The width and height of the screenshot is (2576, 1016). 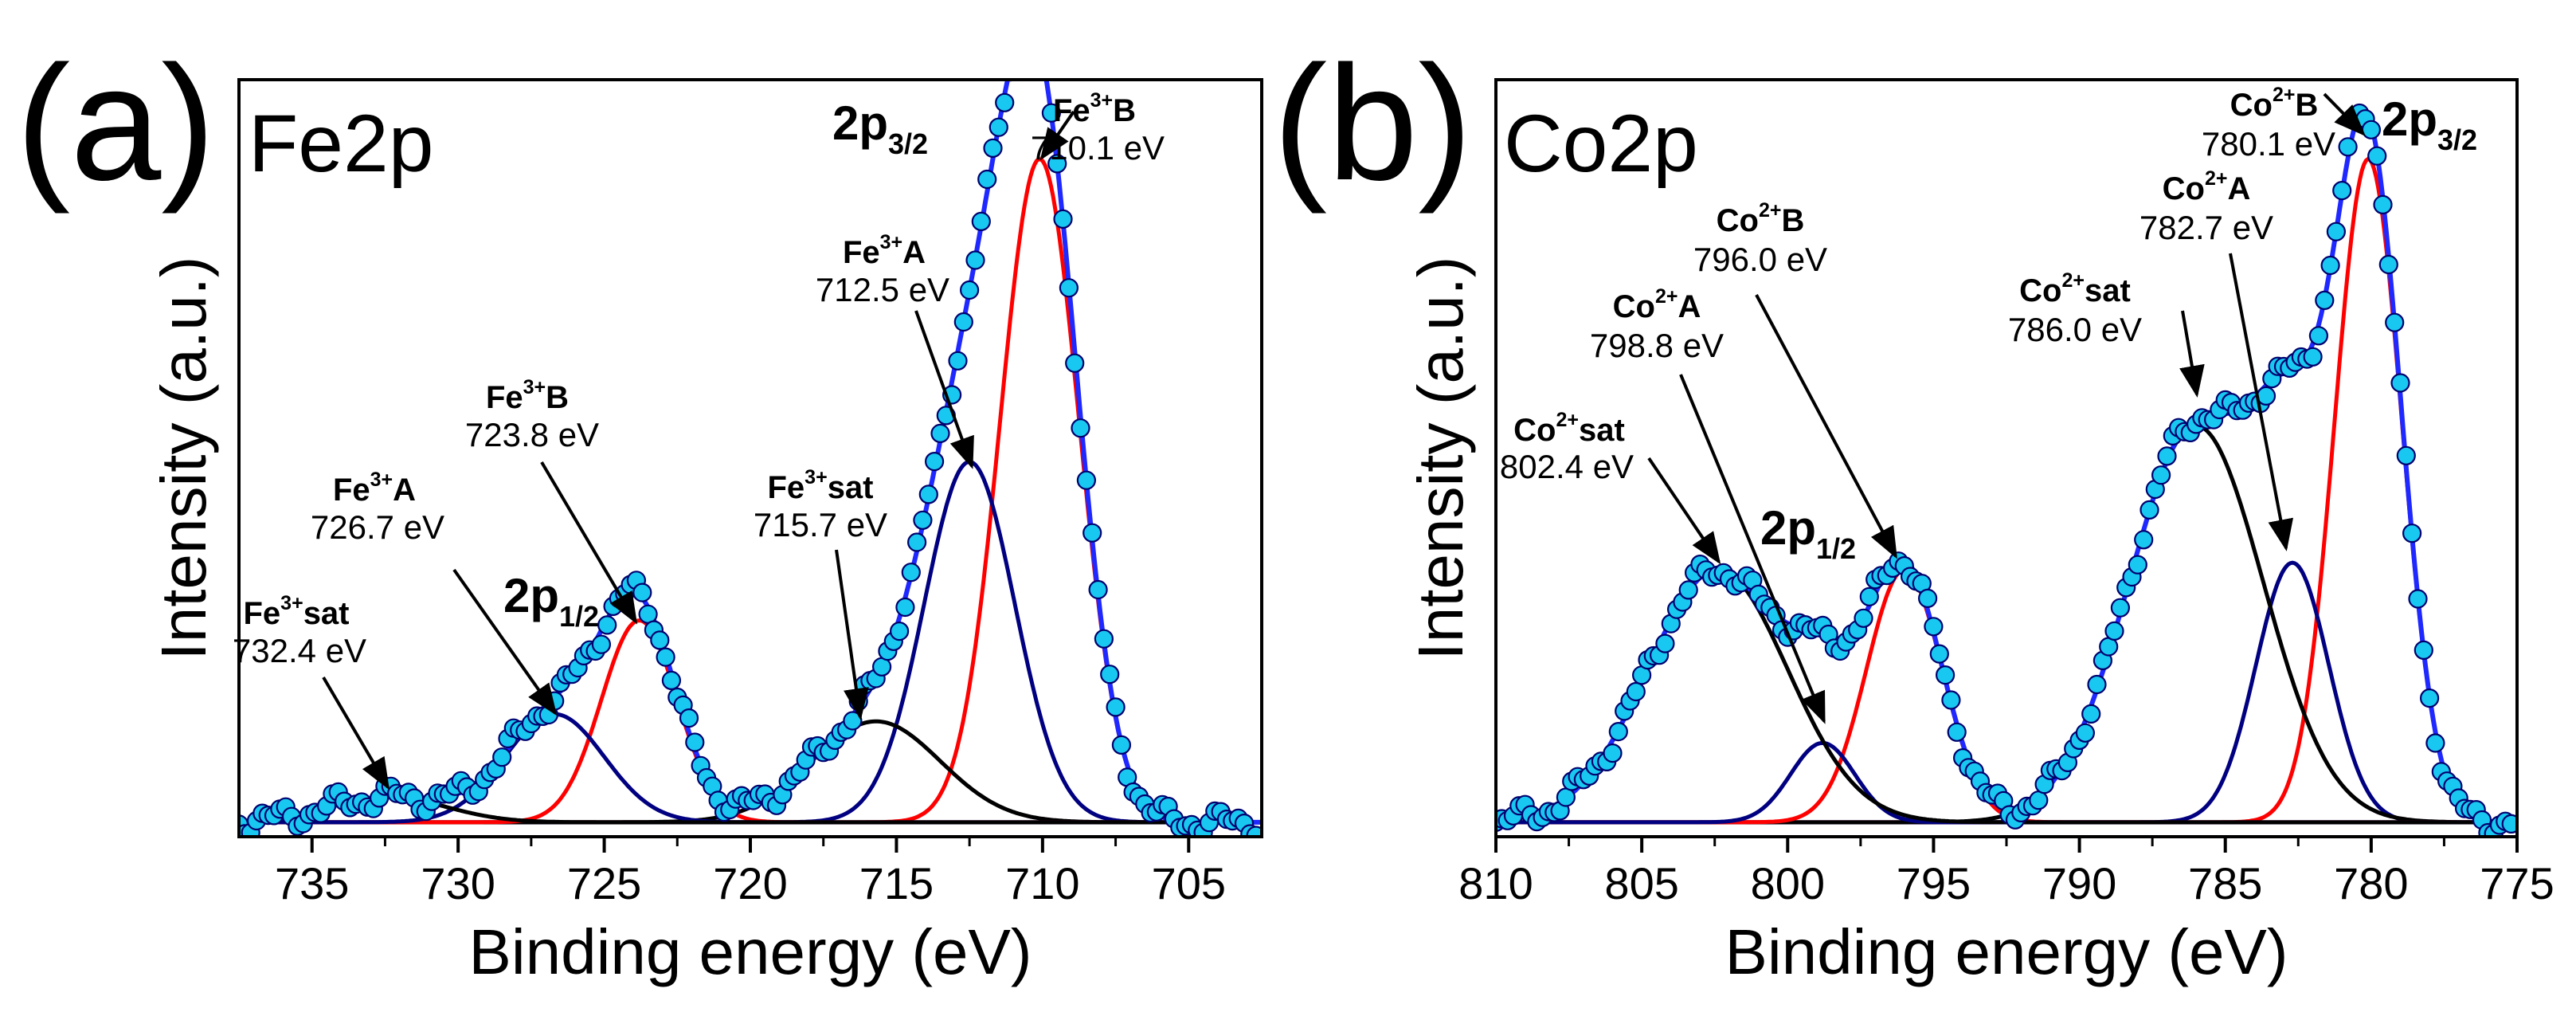 I want to click on annotation-fe3-sat-715: Fe3+sat 715.7 eV, so click(x=820, y=593).